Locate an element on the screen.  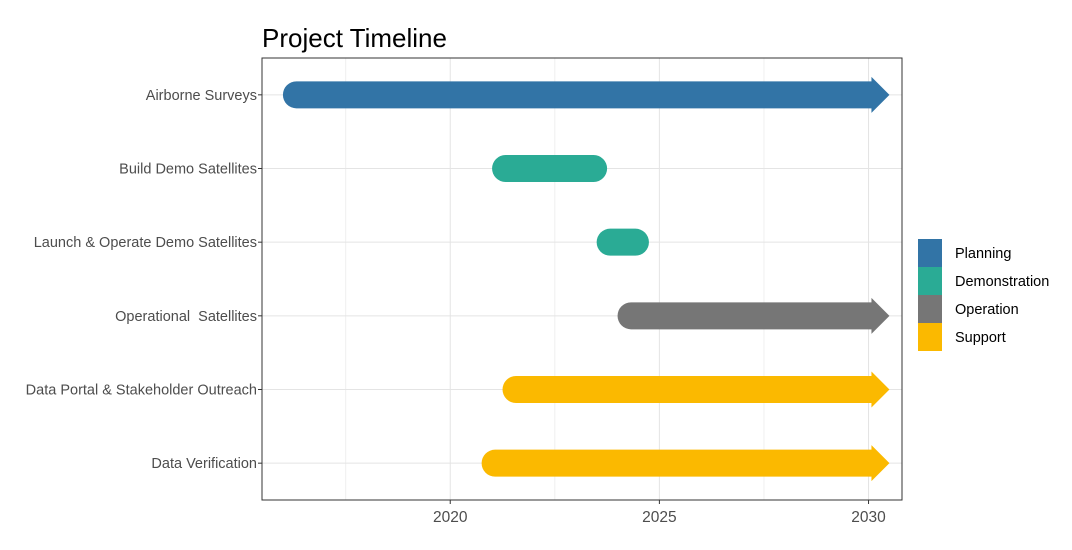
task-label: Data Verification is located at coordinates (204, 464).